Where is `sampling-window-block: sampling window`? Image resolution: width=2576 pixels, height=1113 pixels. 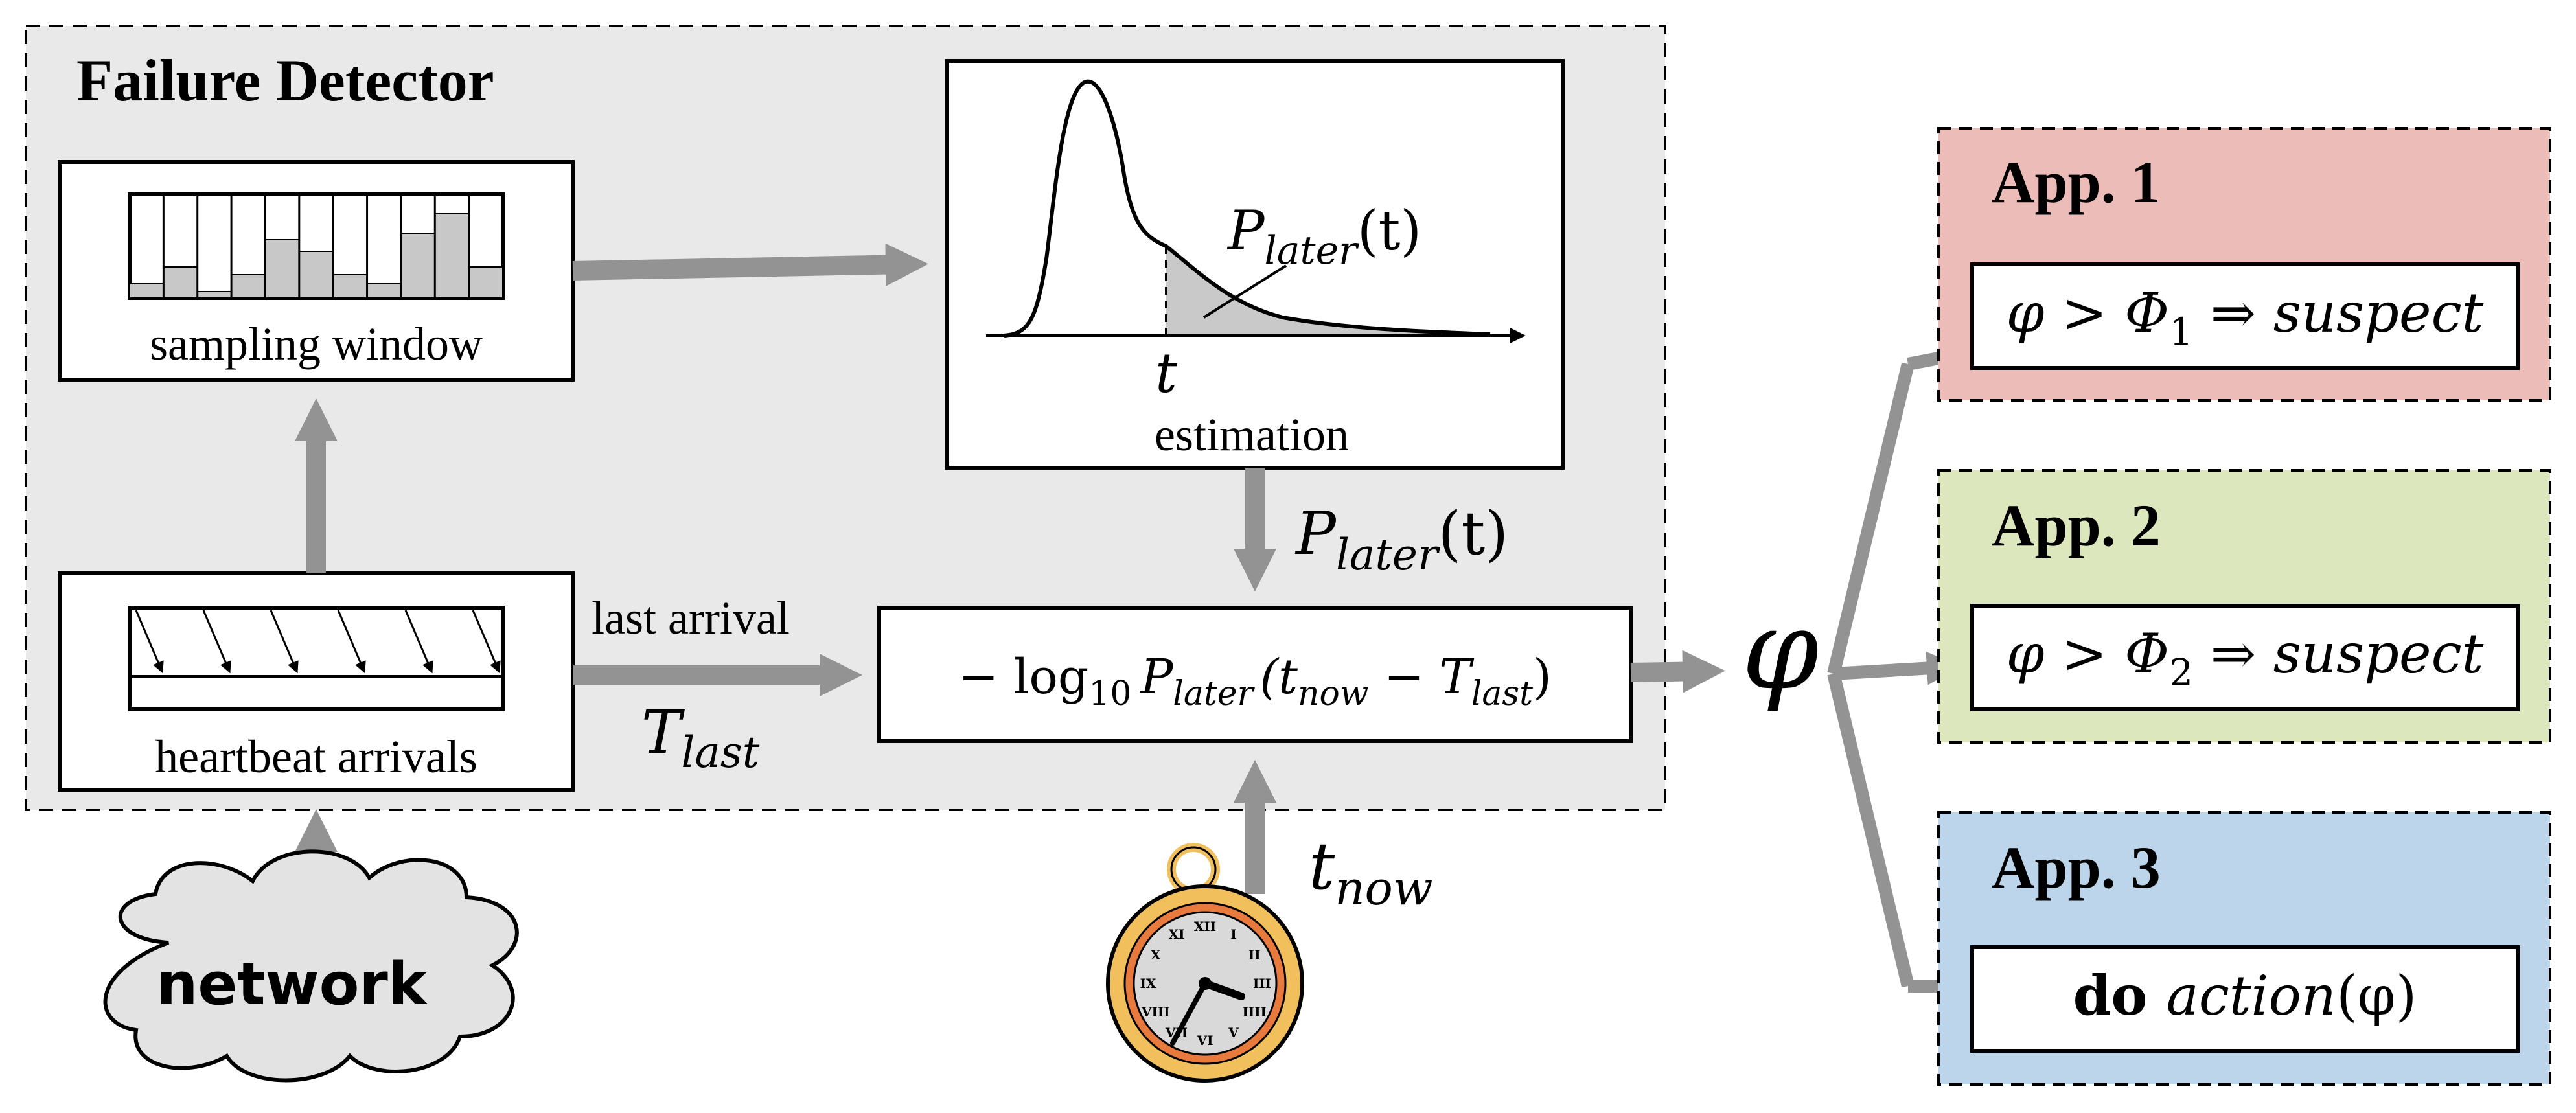 sampling-window-block: sampling window is located at coordinates (316, 271).